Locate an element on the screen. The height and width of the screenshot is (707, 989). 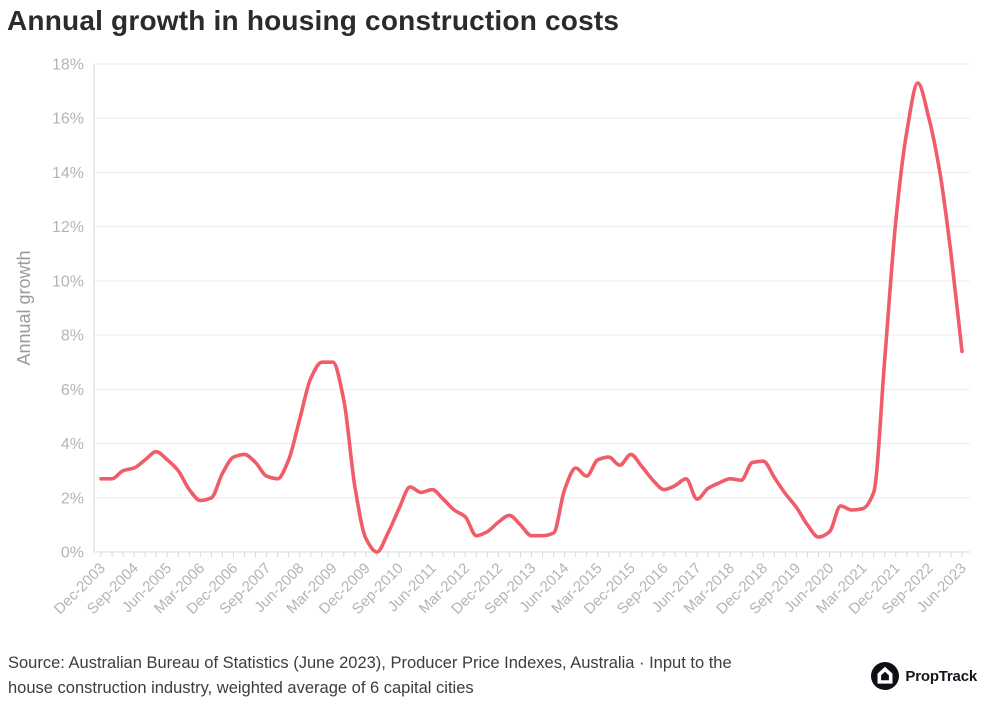
y-tick-label: 14% is located at coordinates (68, 173).